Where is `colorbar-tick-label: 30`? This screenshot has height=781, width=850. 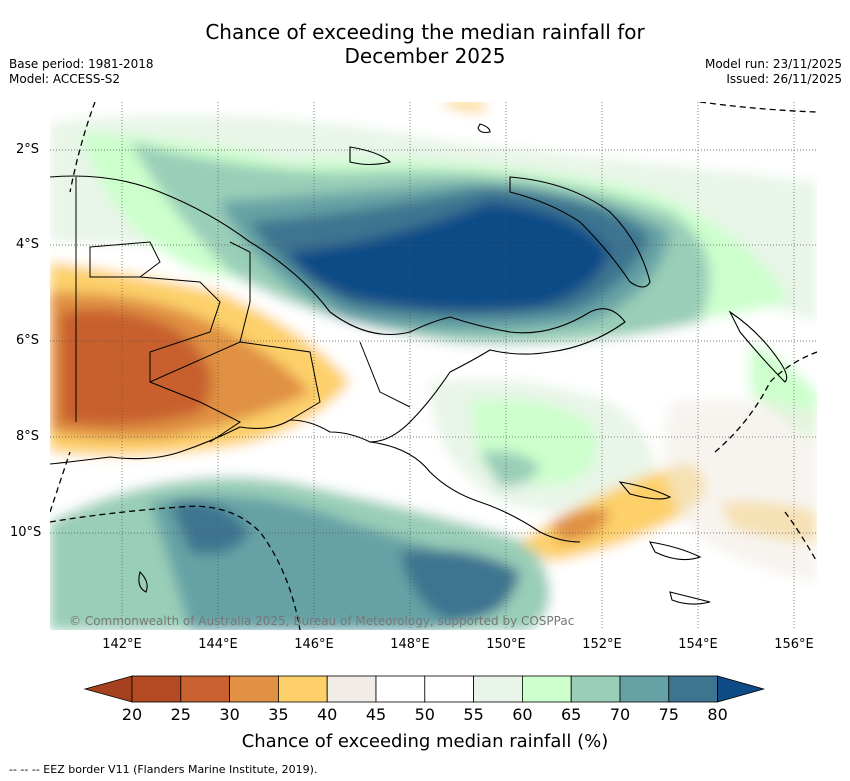 colorbar-tick-label: 30 is located at coordinates (229, 714).